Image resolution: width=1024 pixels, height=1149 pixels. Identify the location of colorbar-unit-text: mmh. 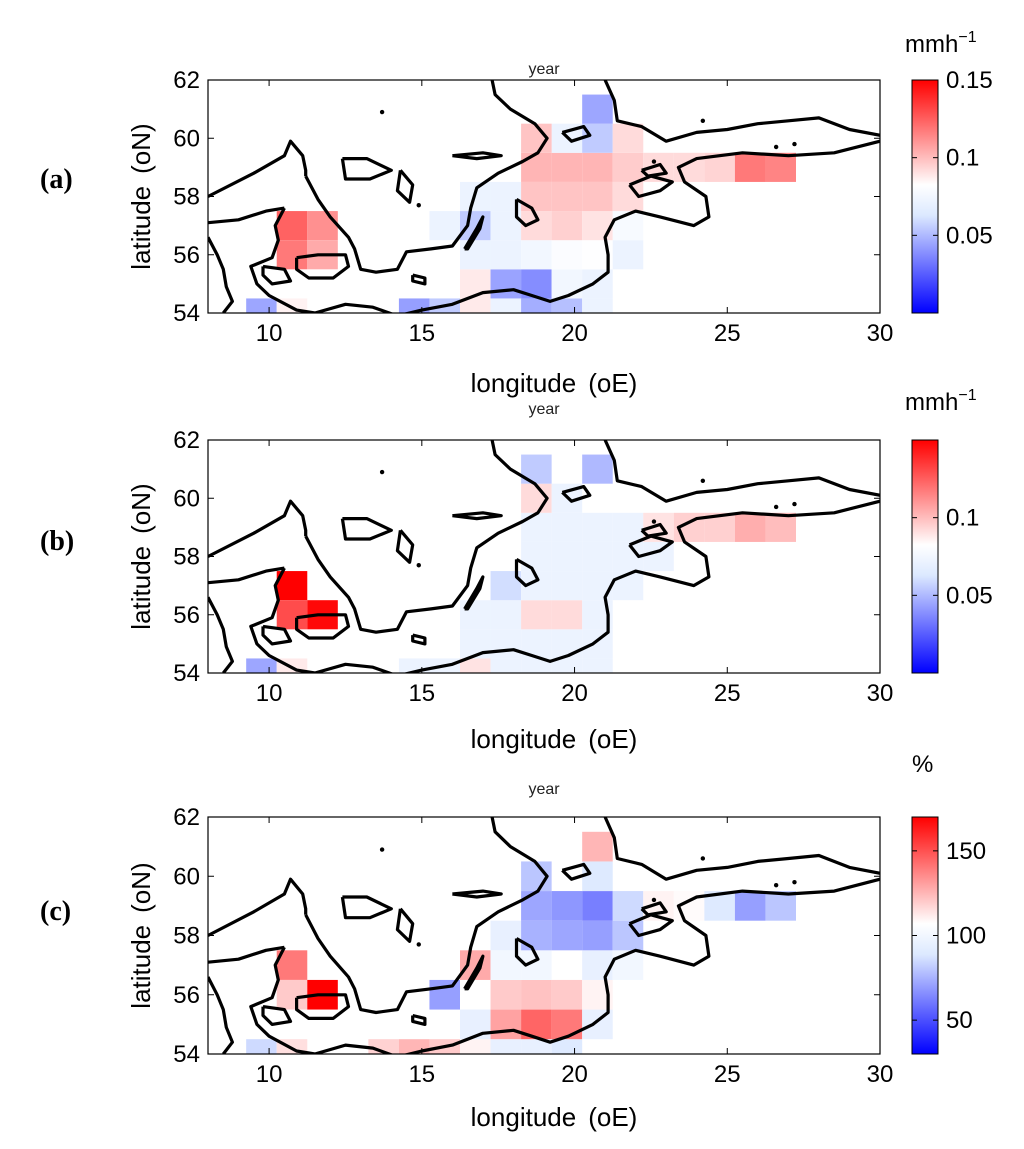
(931, 44).